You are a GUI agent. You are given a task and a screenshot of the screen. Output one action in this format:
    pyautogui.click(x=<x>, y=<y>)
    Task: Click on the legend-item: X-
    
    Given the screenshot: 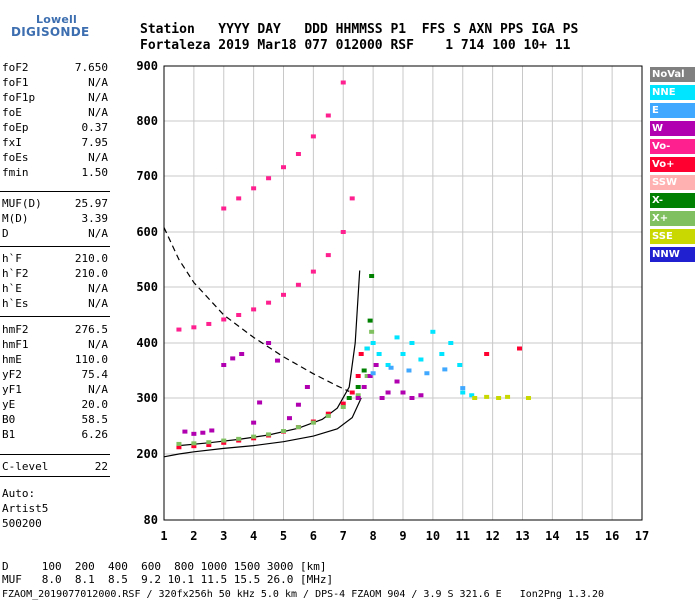 What is the action you would take?
    pyautogui.click(x=672, y=200)
    